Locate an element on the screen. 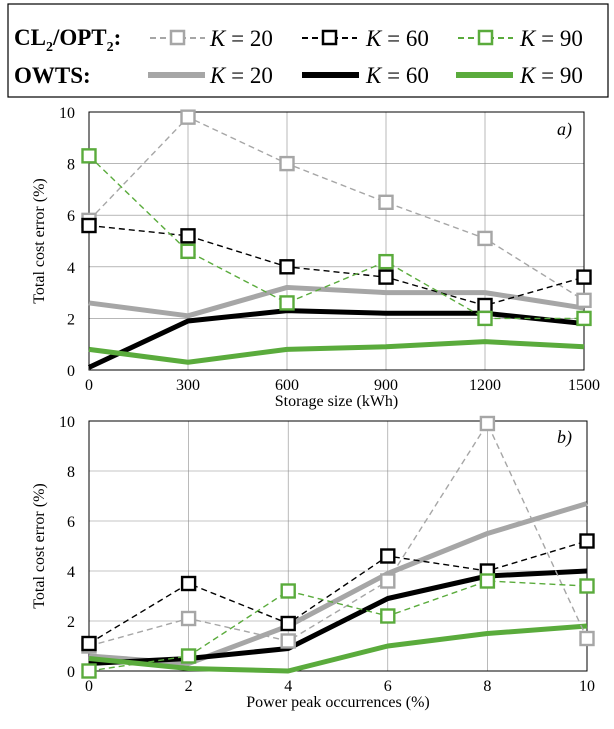 This screenshot has height=729, width=614. x-tick-label: 1500 is located at coordinates (584, 385).